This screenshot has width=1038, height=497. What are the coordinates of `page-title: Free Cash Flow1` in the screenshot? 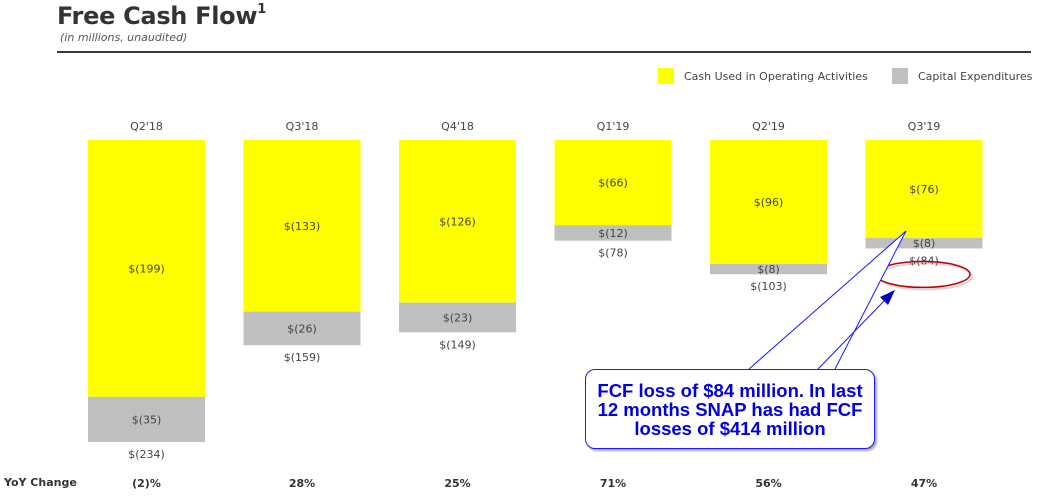 It's located at (161, 16).